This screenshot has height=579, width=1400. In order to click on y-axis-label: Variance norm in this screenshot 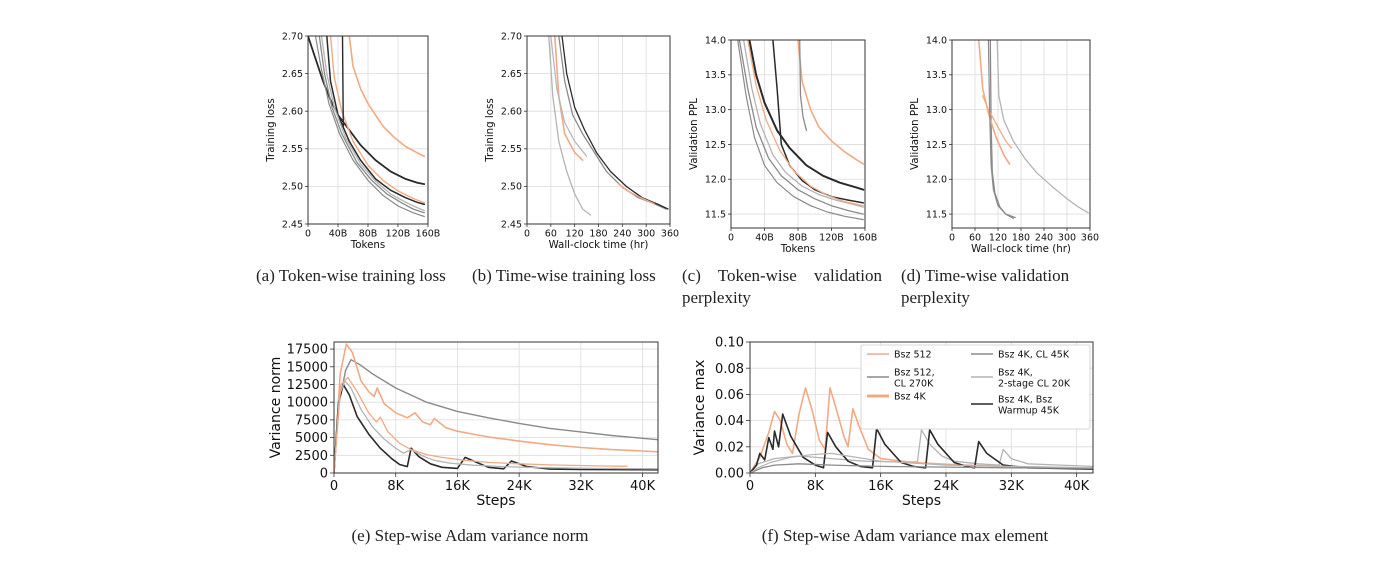, I will do `click(276, 408)`.